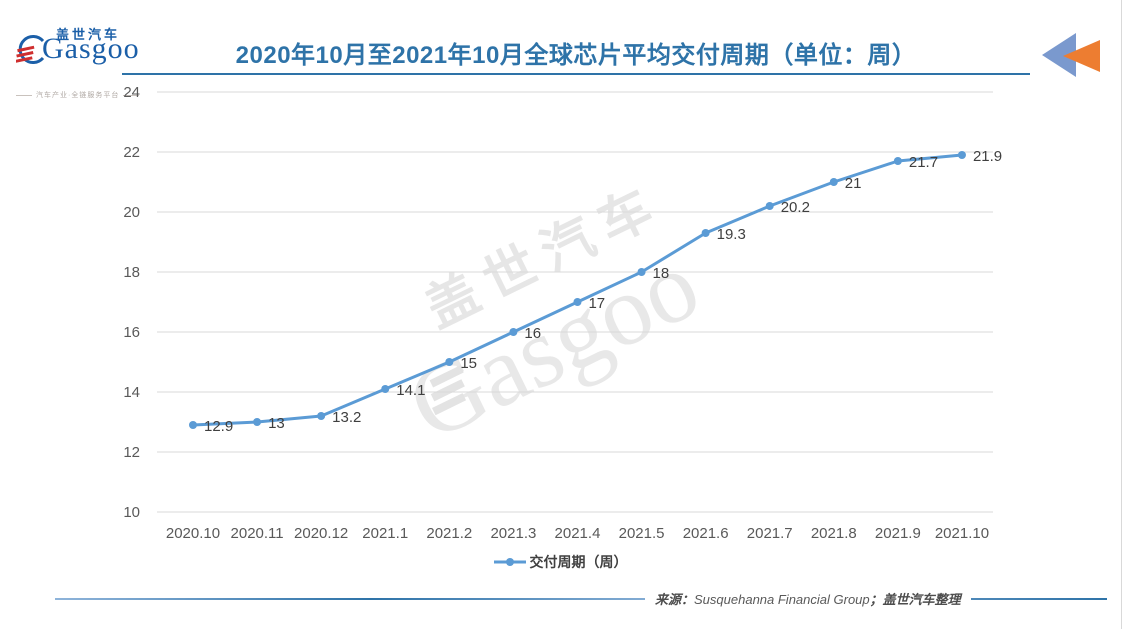 The height and width of the screenshot is (629, 1122). What do you see at coordinates (321, 533) in the screenshot?
I see `x-tick-label: 2020.12` at bounding box center [321, 533].